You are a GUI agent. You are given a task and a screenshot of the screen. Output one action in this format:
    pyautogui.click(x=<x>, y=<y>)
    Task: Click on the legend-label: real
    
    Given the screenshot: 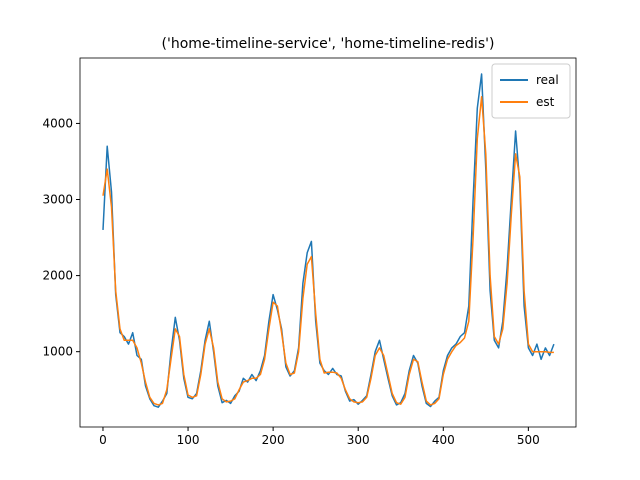 What is the action you would take?
    pyautogui.click(x=547, y=80)
    